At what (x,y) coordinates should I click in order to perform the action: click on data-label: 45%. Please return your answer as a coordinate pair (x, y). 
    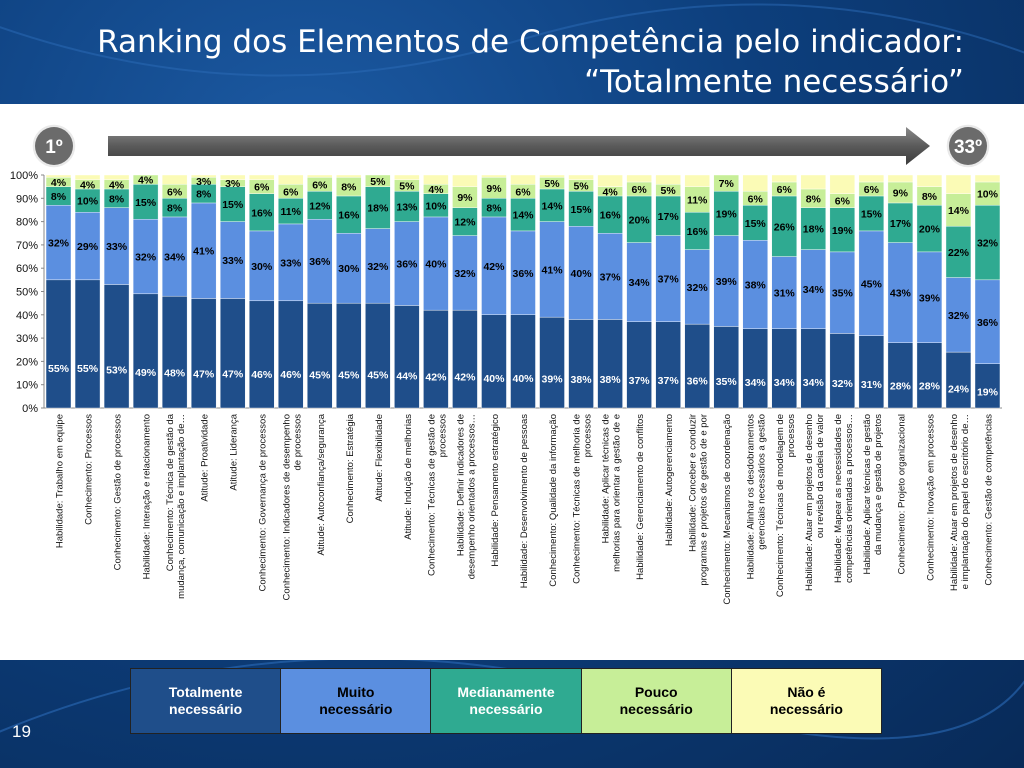
    Looking at the image, I should click on (378, 376).